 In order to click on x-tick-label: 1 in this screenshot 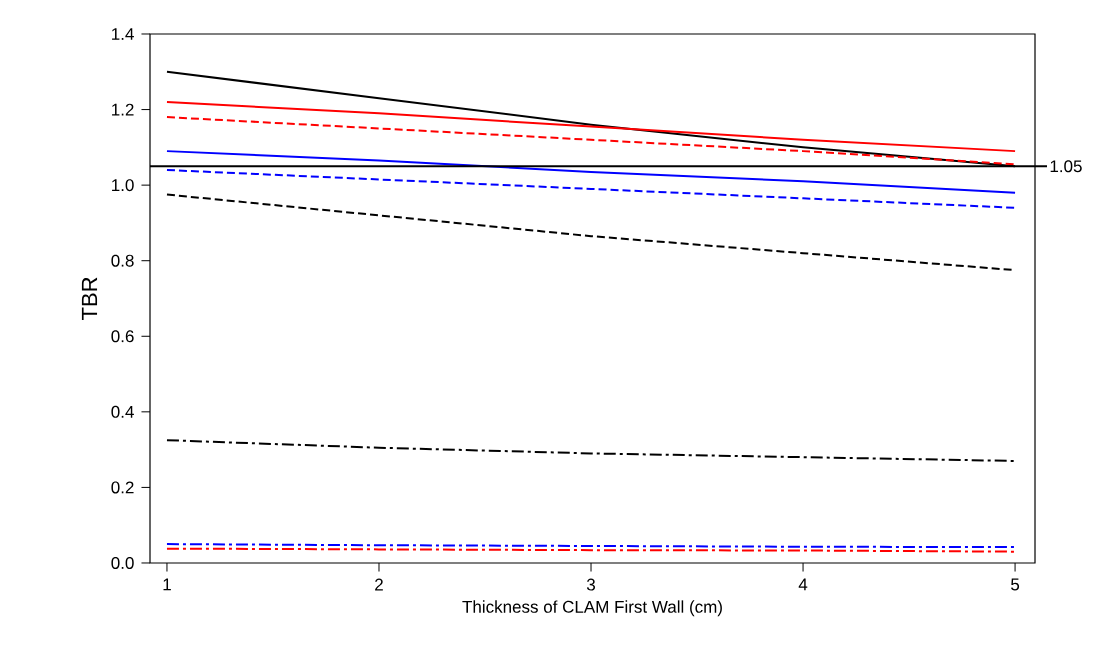, I will do `click(167, 584)`.